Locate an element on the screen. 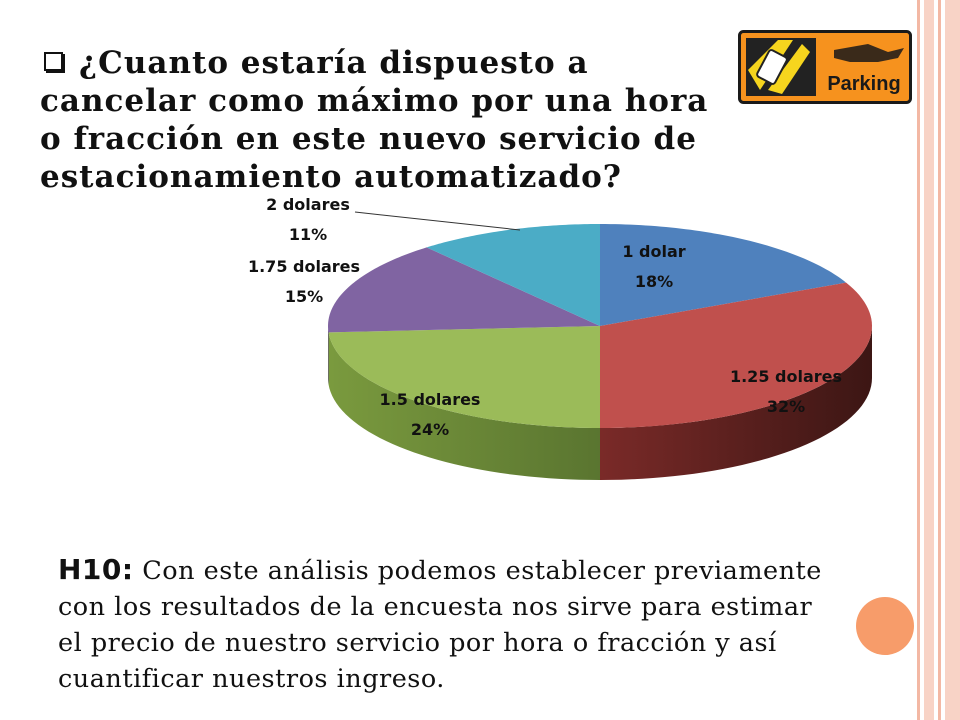 This screenshot has height=720, width=960. logo-text: Parking is located at coordinates (863, 84).